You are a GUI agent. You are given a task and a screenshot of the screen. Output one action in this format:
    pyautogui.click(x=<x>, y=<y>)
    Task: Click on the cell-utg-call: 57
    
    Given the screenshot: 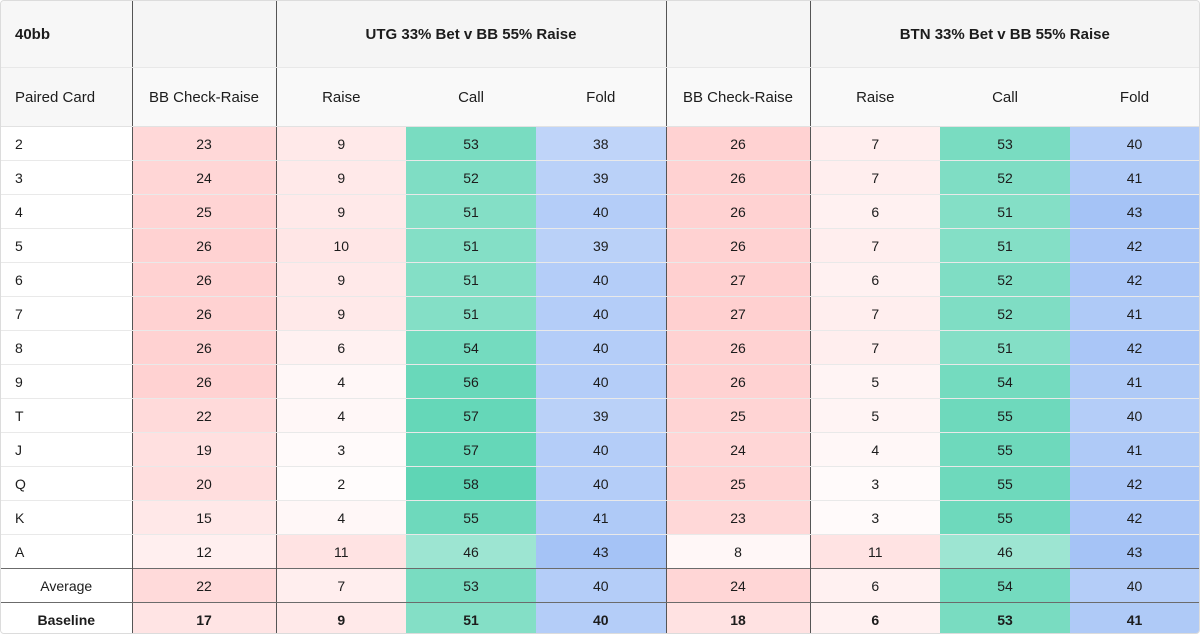 What is the action you would take?
    pyautogui.click(x=471, y=415)
    